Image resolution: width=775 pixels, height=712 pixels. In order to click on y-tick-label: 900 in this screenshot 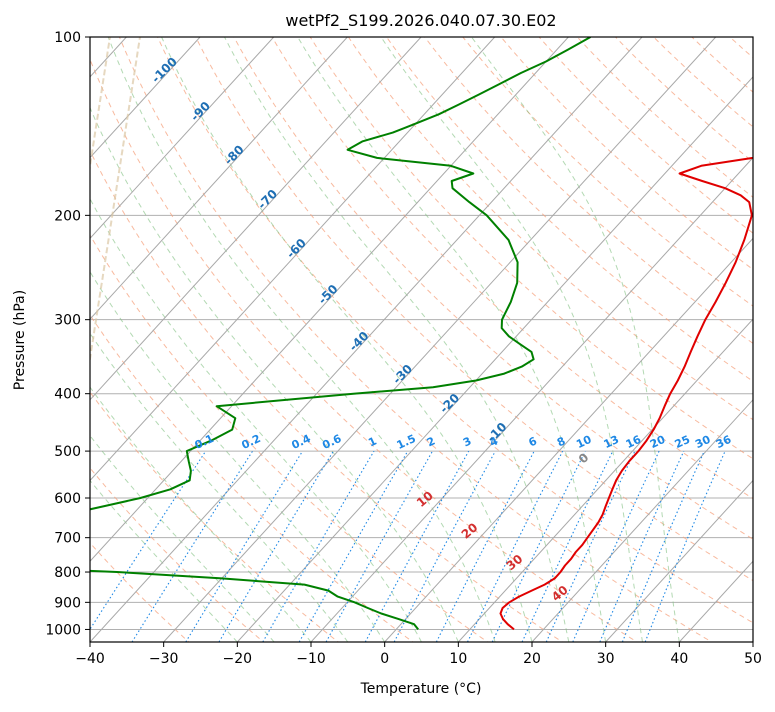, I will do `click(67, 603)`.